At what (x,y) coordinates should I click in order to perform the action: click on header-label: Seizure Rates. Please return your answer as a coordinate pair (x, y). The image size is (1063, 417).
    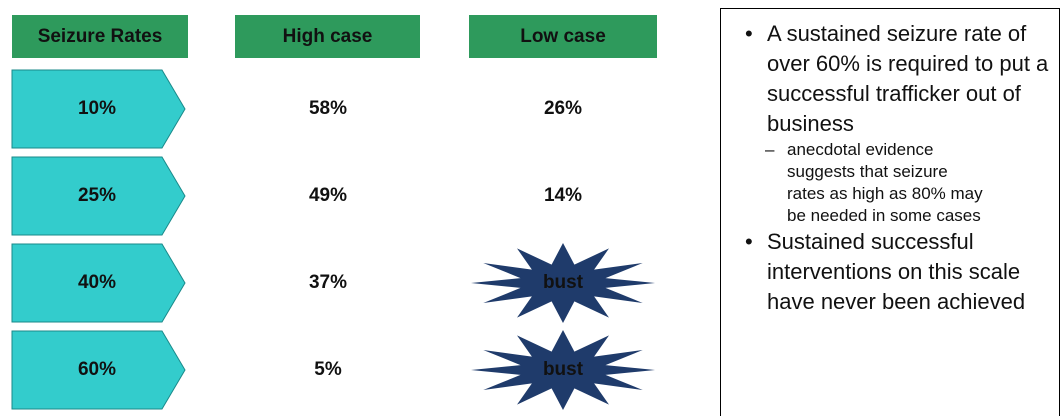
    Looking at the image, I should click on (100, 36).